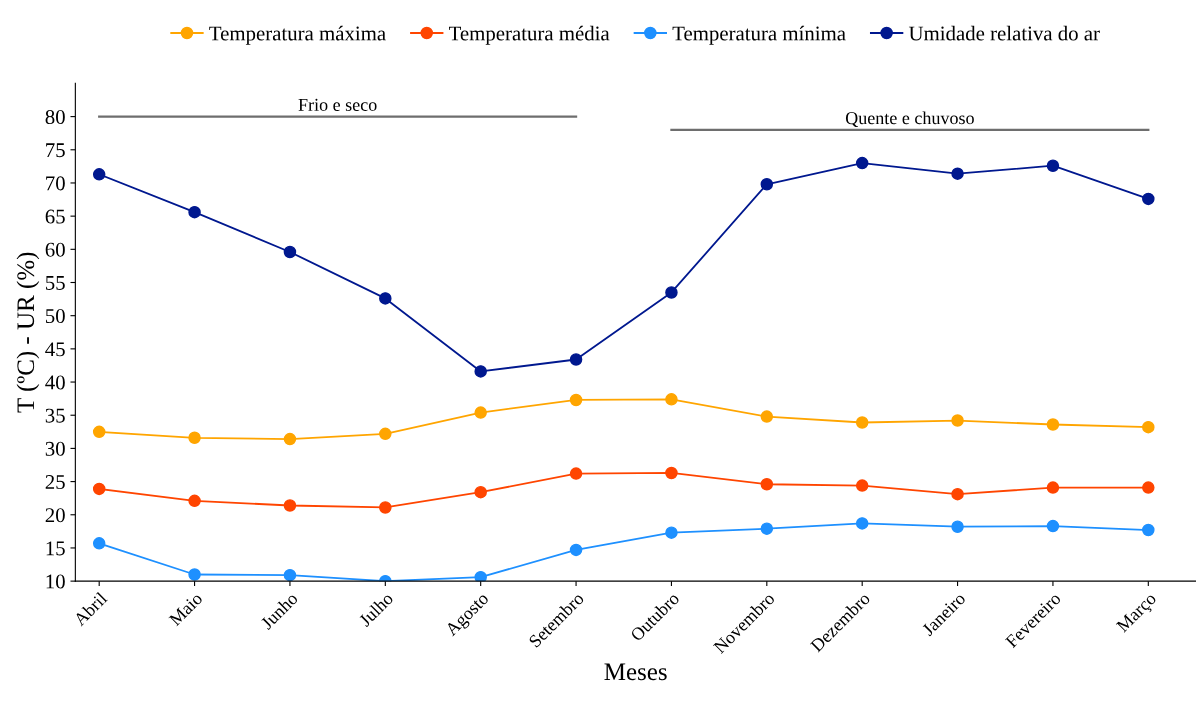  I want to click on y-tick-label: 40, so click(55, 382).